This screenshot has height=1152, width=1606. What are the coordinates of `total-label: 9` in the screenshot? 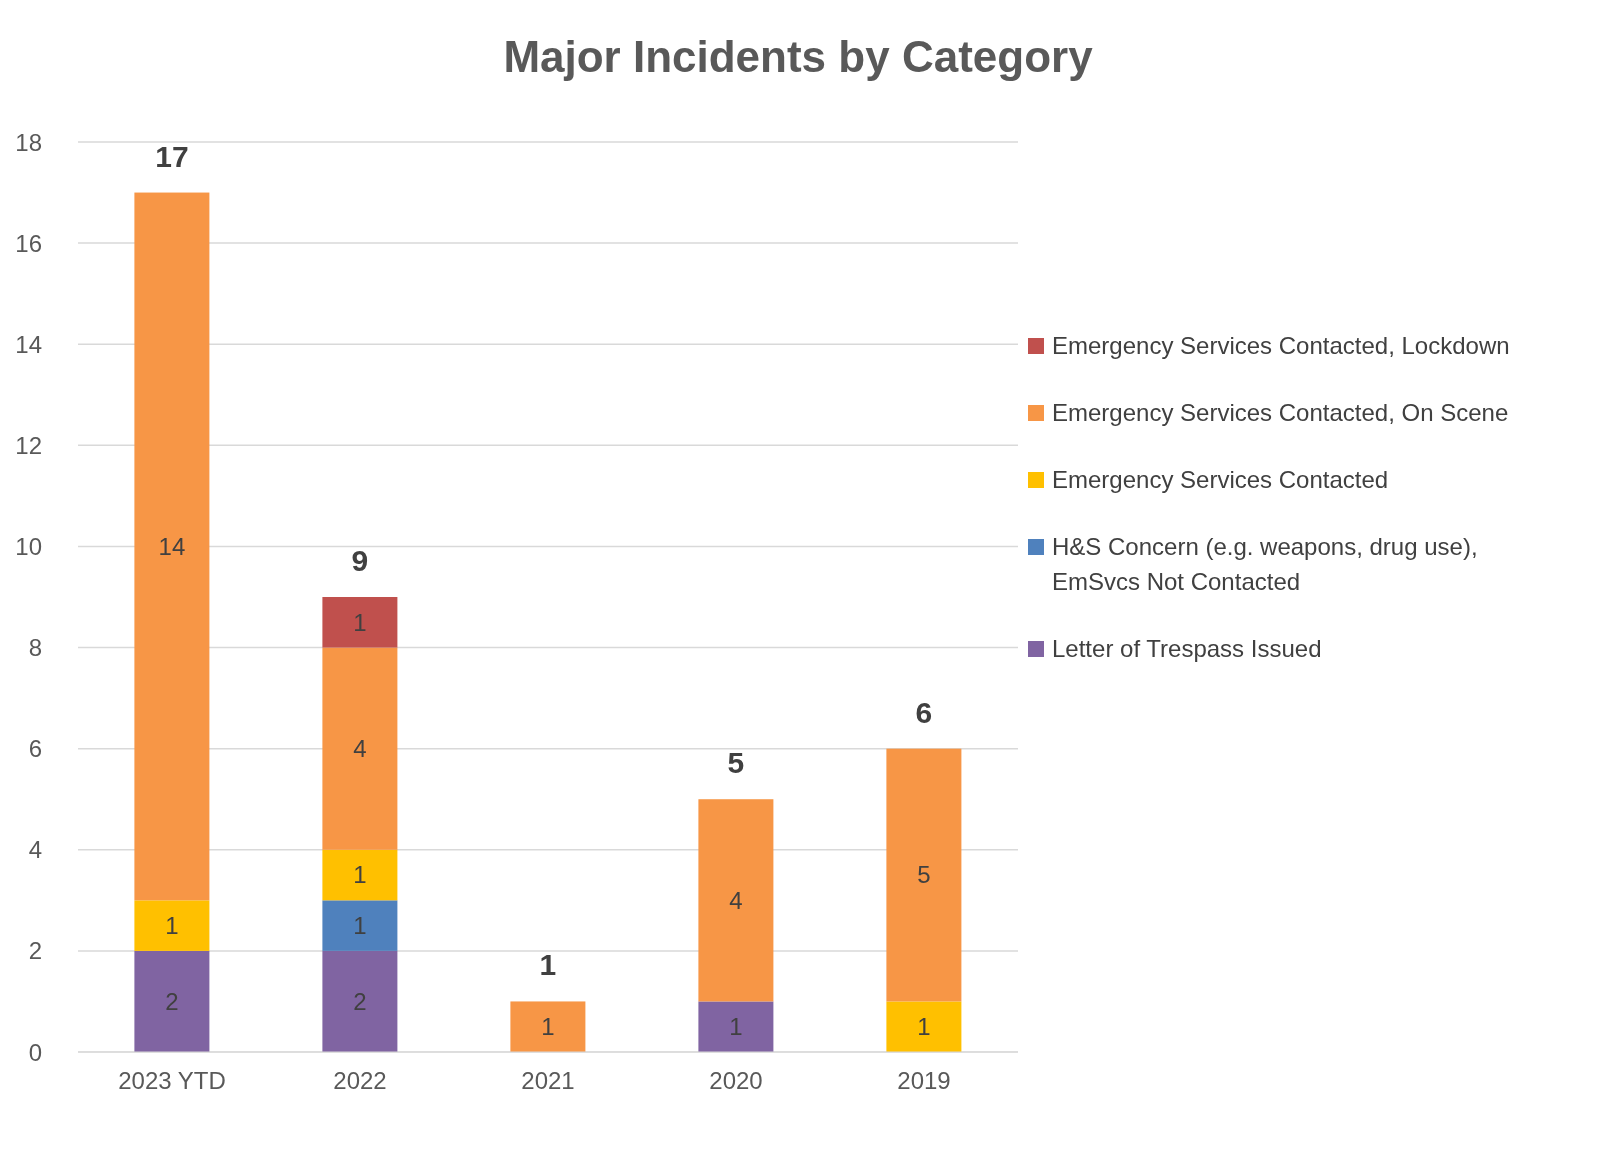 It's located at (360, 560).